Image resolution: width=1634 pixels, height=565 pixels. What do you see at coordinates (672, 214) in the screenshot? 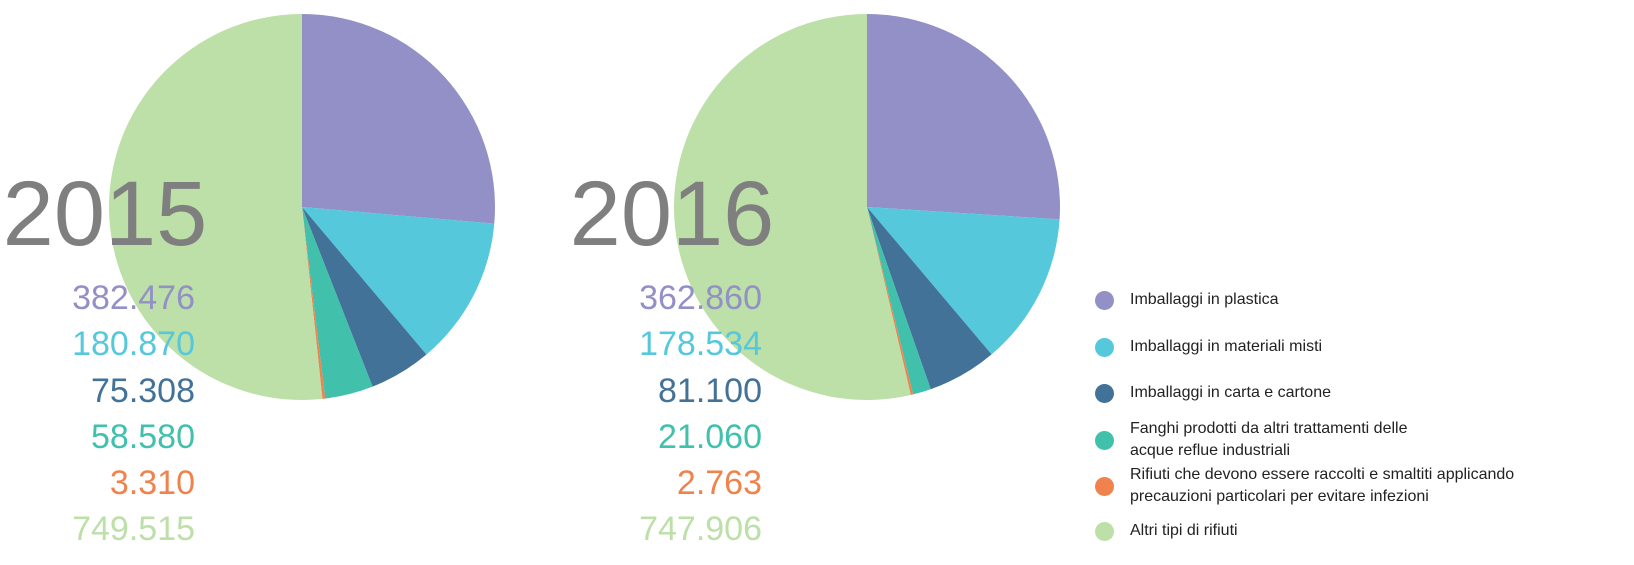
I see `pie-title: 2016` at bounding box center [672, 214].